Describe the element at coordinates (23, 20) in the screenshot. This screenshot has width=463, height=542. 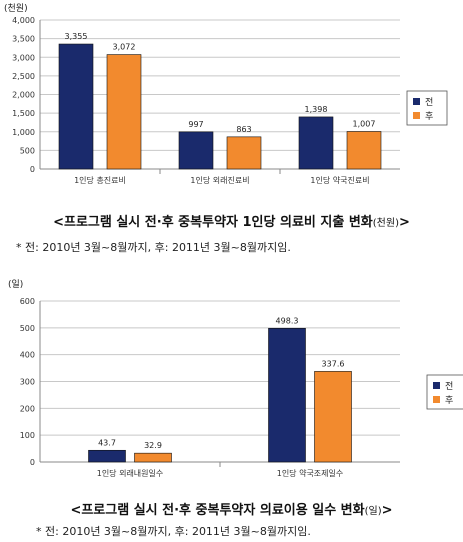
I see `y-tick-label: 4,000` at that location.